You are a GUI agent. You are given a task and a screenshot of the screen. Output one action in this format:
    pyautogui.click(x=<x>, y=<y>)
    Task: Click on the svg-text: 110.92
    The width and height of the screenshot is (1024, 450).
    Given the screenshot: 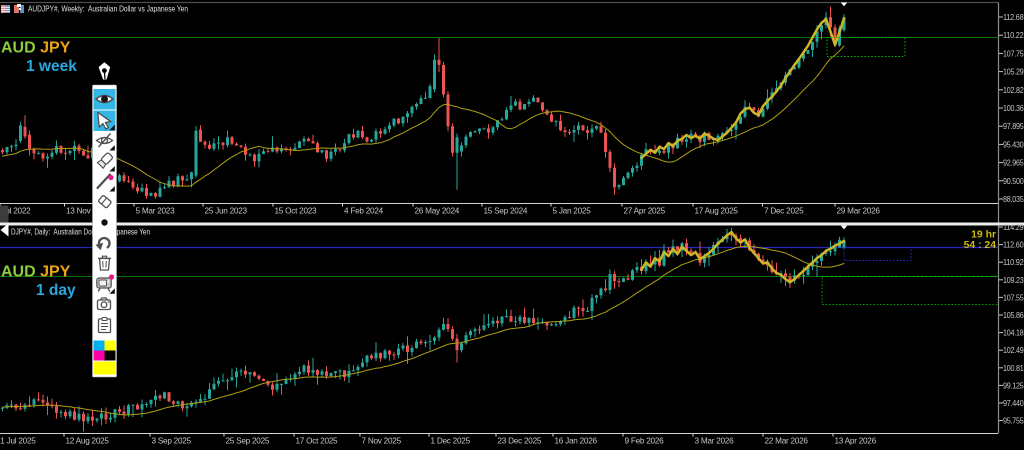 What is the action you would take?
    pyautogui.click(x=1013, y=262)
    